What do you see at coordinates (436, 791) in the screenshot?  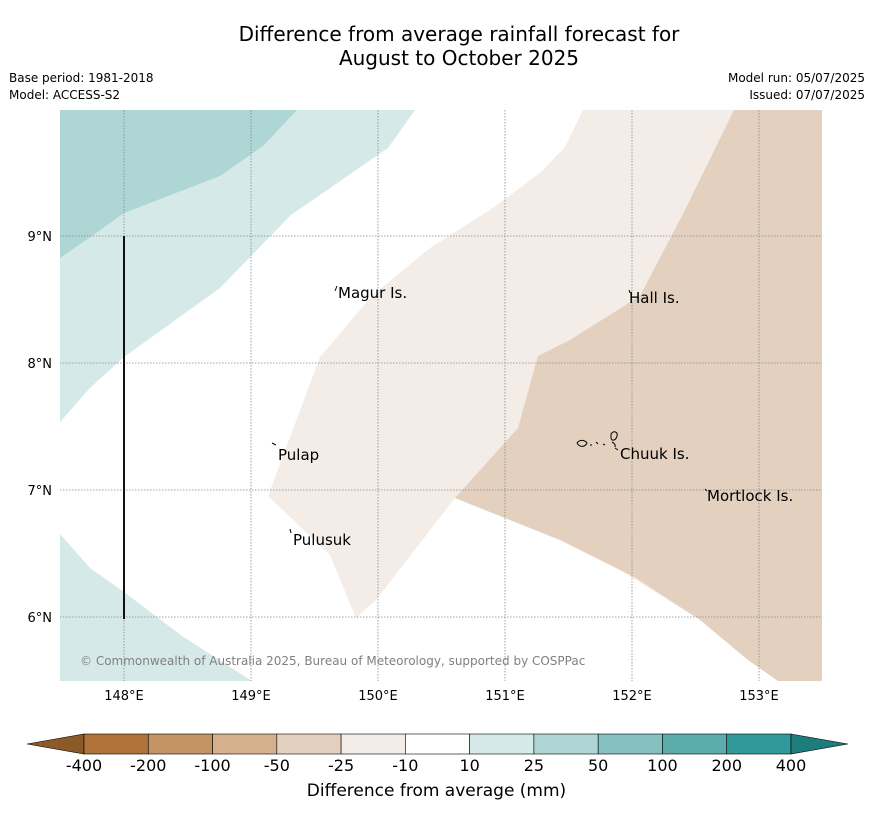 I see `colorbar-label: Difference from average (mm)` at bounding box center [436, 791].